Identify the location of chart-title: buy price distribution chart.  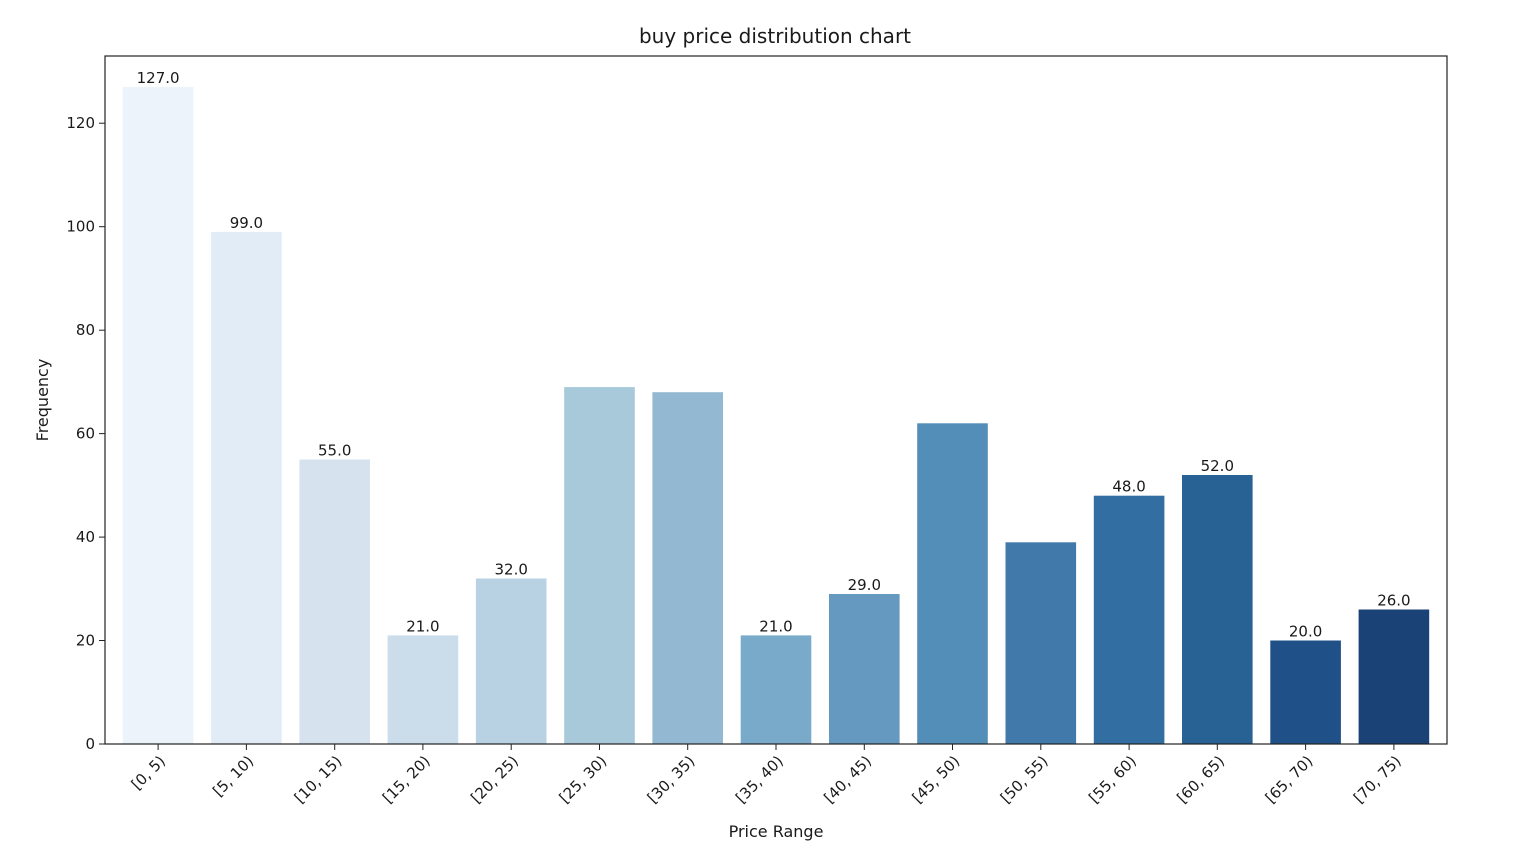
(775, 36).